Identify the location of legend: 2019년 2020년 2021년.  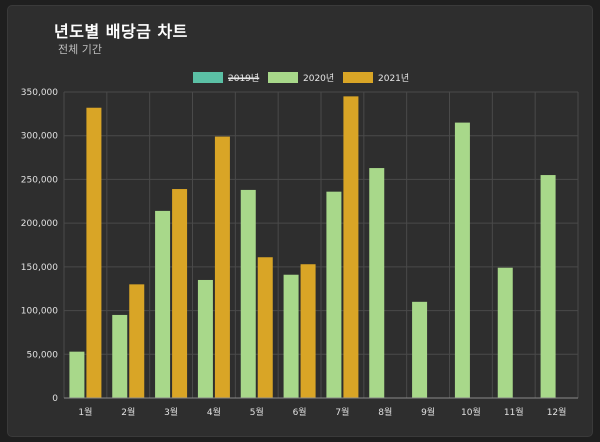
(301, 78).